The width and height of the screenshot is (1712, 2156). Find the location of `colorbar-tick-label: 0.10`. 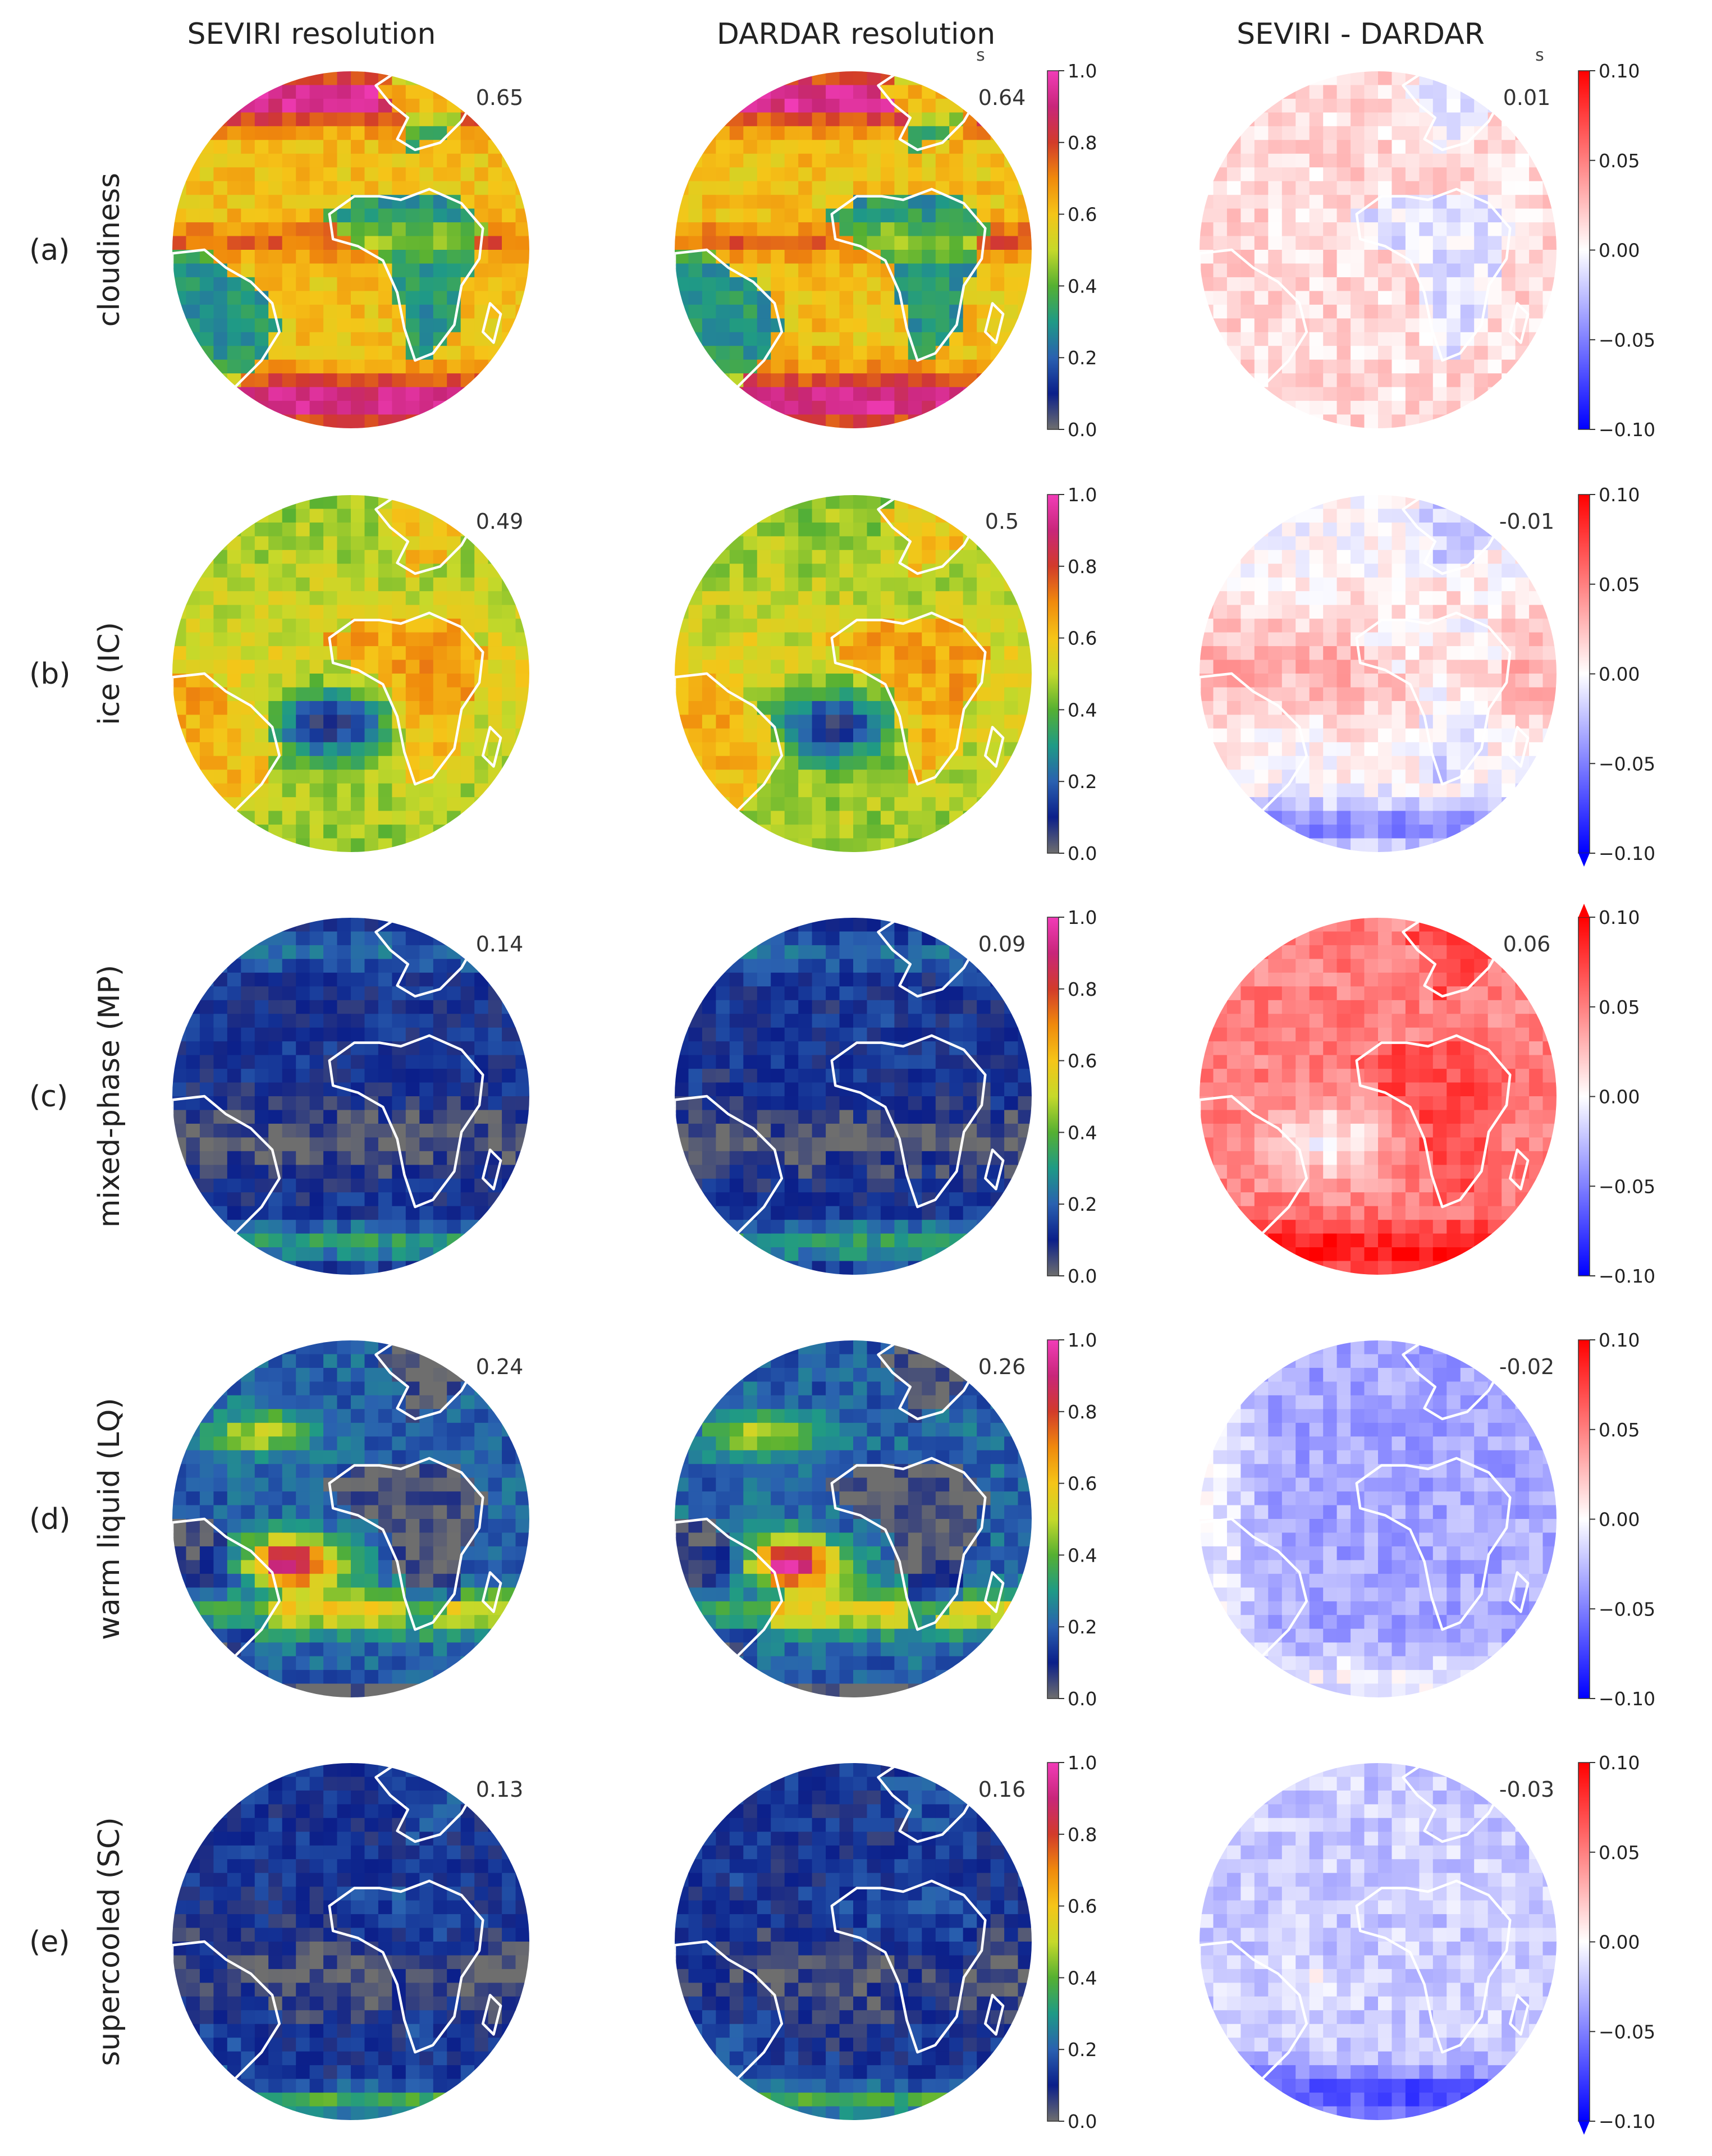

colorbar-tick-label: 0.10 is located at coordinates (1619, 495).